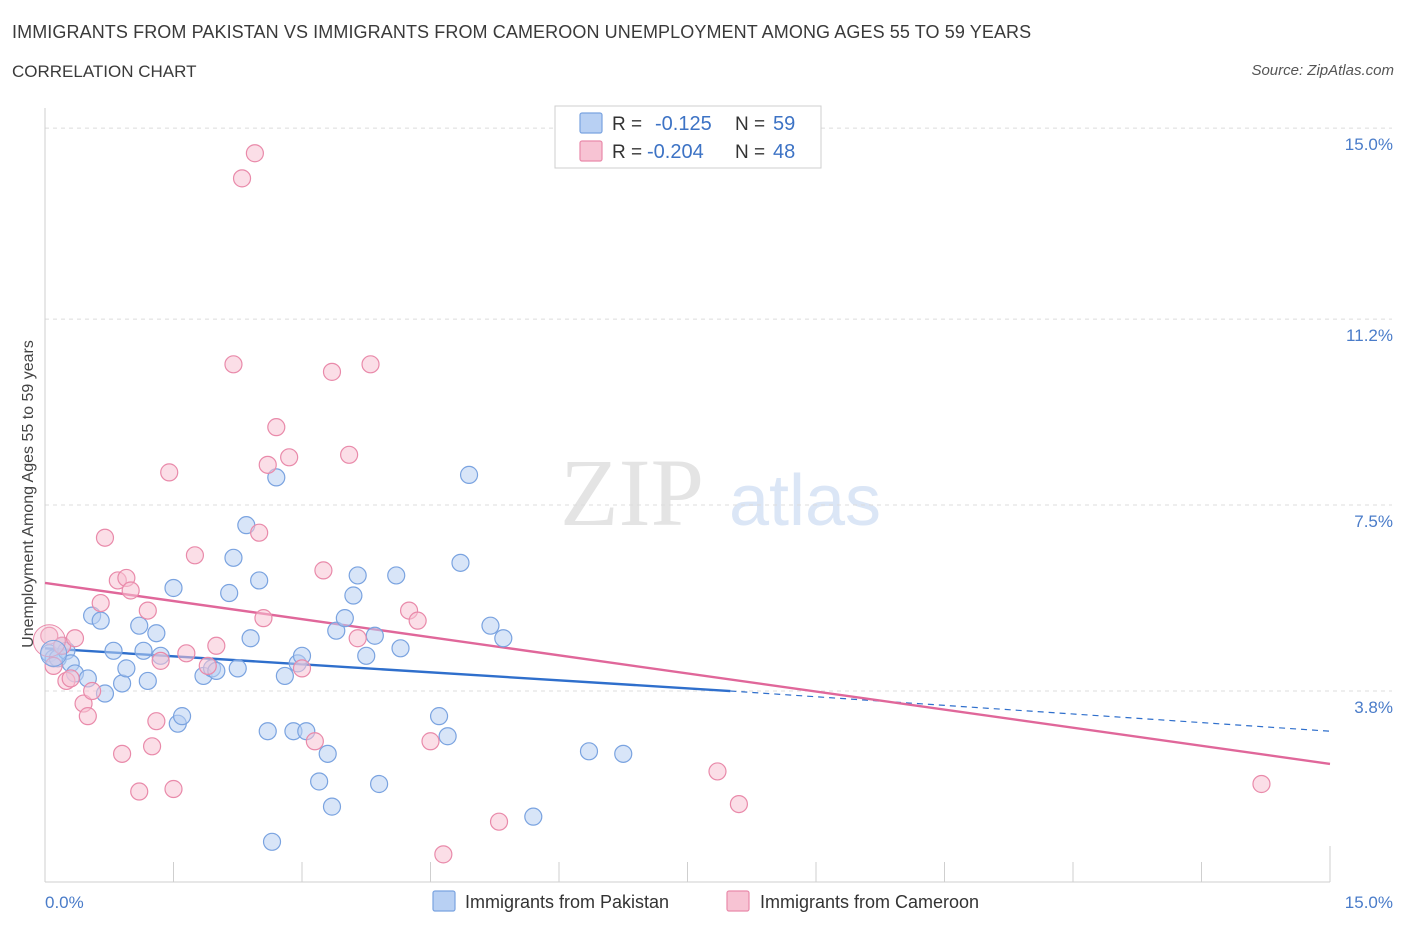 The image size is (1406, 930). Describe the element at coordinates (1369, 902) in the screenshot. I see `x-tick-label-1: 15.0%` at that location.